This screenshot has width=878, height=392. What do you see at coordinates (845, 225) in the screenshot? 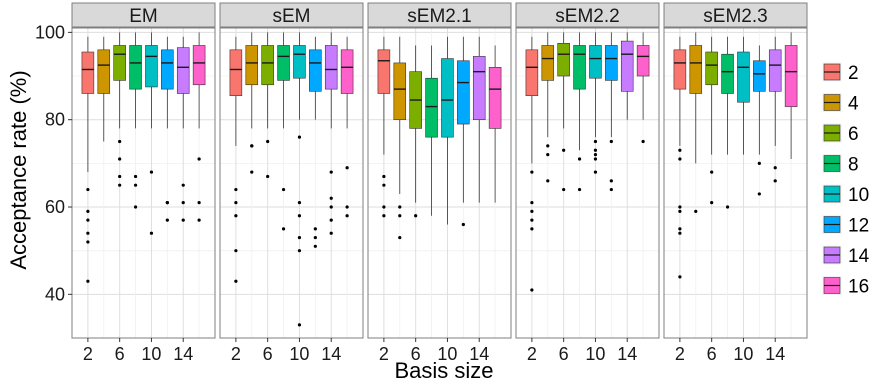
I see `legend-item-12: 12` at bounding box center [845, 225].